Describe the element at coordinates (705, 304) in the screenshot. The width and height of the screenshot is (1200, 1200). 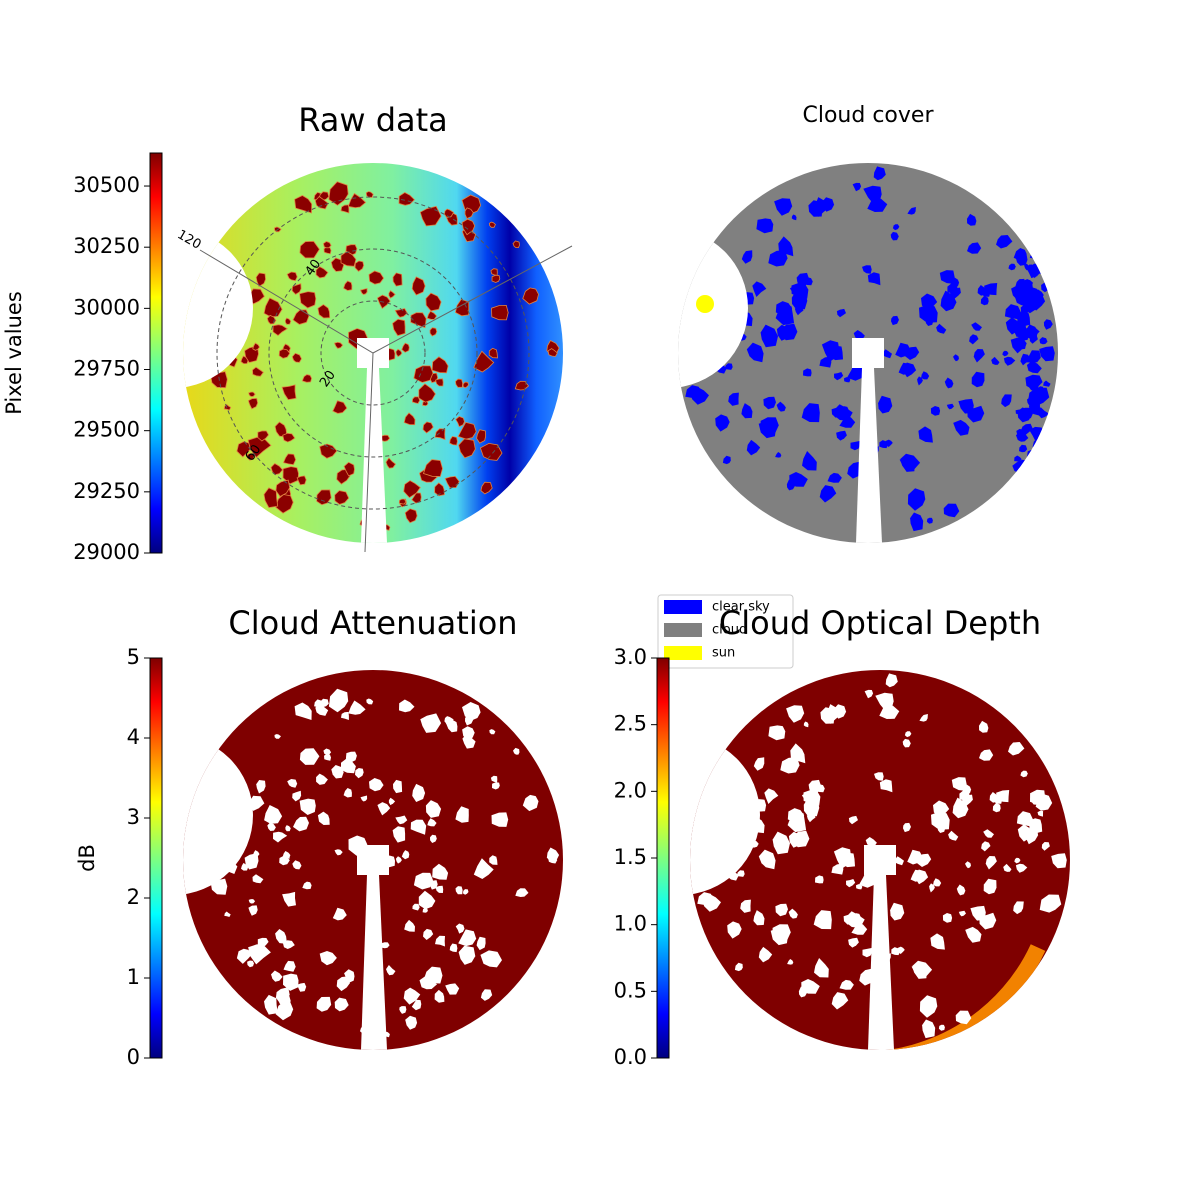
I see `sun-marker` at that location.